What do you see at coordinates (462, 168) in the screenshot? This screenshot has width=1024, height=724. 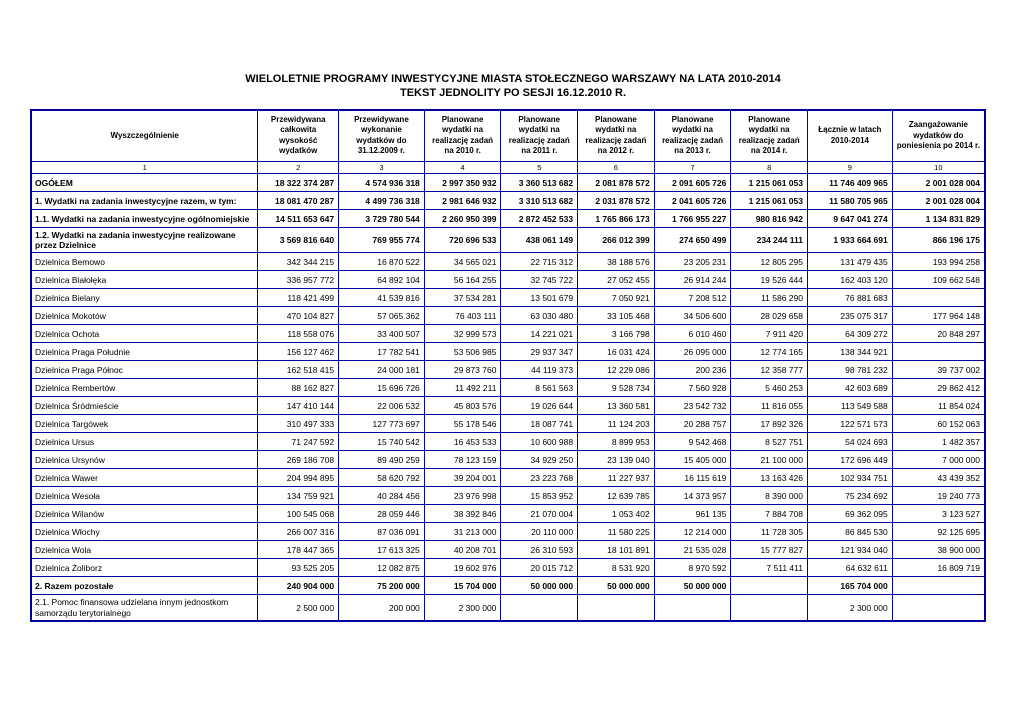 I see `column-number: 4` at bounding box center [462, 168].